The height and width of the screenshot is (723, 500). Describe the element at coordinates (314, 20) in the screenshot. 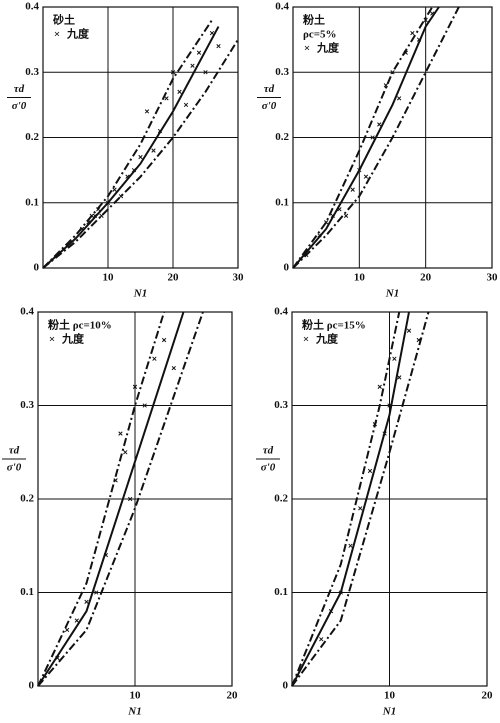

I see `annotation: 粉土` at that location.